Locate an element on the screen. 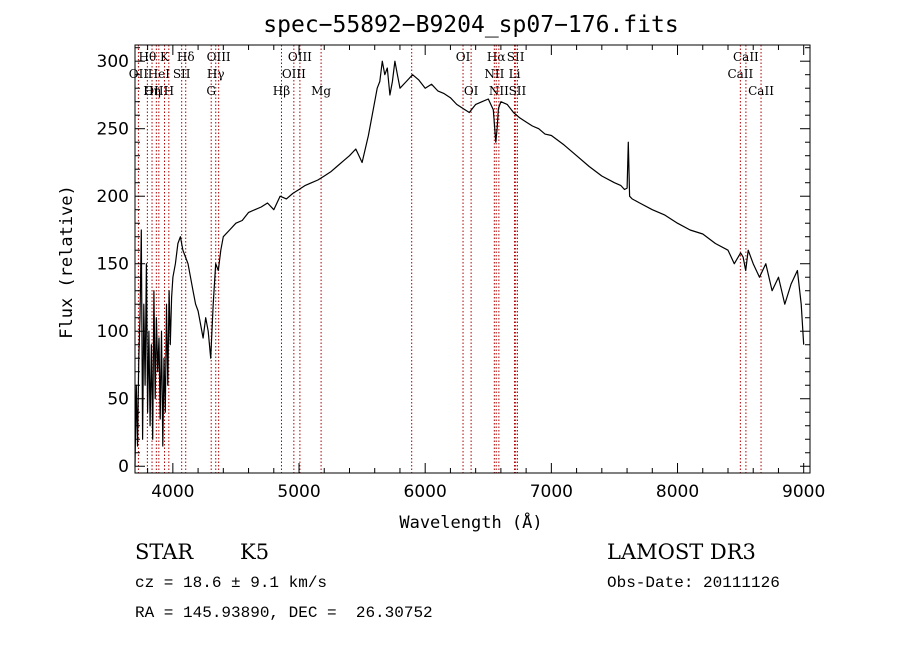 The height and width of the screenshot is (649, 900). marker-label-15: Mg is located at coordinates (321, 91).